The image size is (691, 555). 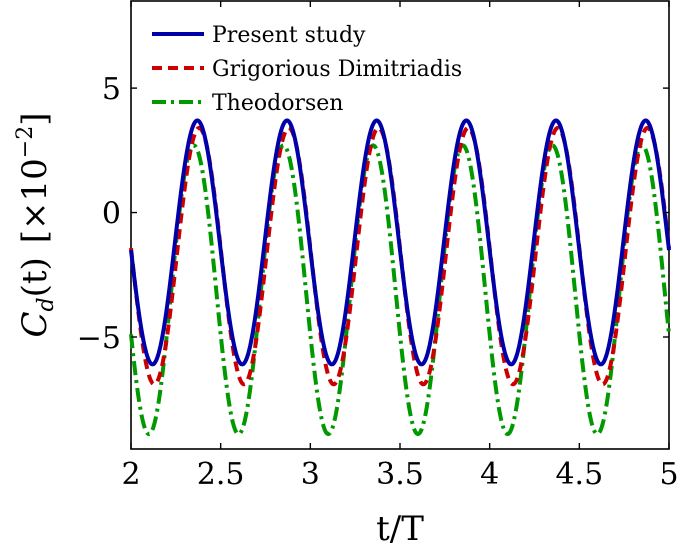 What do you see at coordinates (130, 474) in the screenshot?
I see `x-tick-label: 2` at bounding box center [130, 474].